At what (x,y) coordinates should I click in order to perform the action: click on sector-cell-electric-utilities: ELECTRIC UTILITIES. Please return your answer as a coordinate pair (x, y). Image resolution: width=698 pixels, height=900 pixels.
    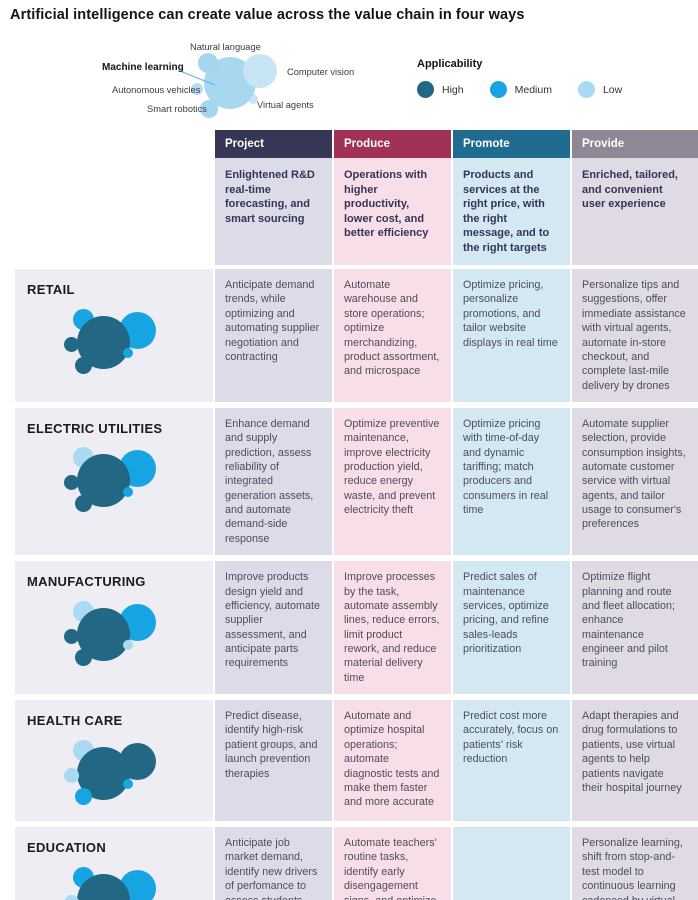
    Looking at the image, I should click on (114, 481).